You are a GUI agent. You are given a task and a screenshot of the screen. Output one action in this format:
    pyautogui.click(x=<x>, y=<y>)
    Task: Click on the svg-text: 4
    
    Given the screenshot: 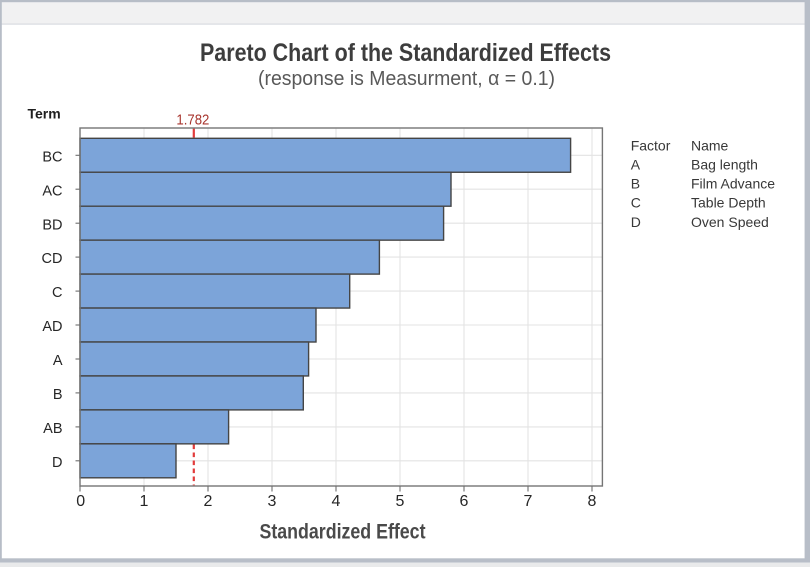 What is the action you would take?
    pyautogui.click(x=336, y=501)
    